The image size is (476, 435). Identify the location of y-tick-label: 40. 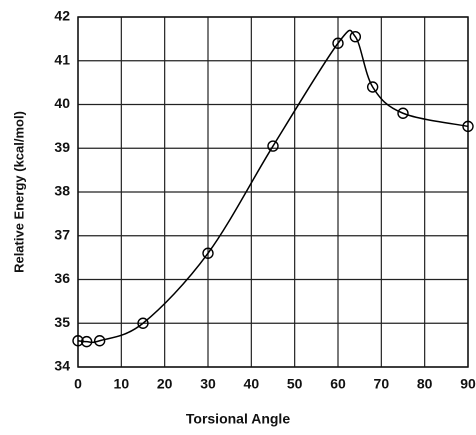
(62, 103).